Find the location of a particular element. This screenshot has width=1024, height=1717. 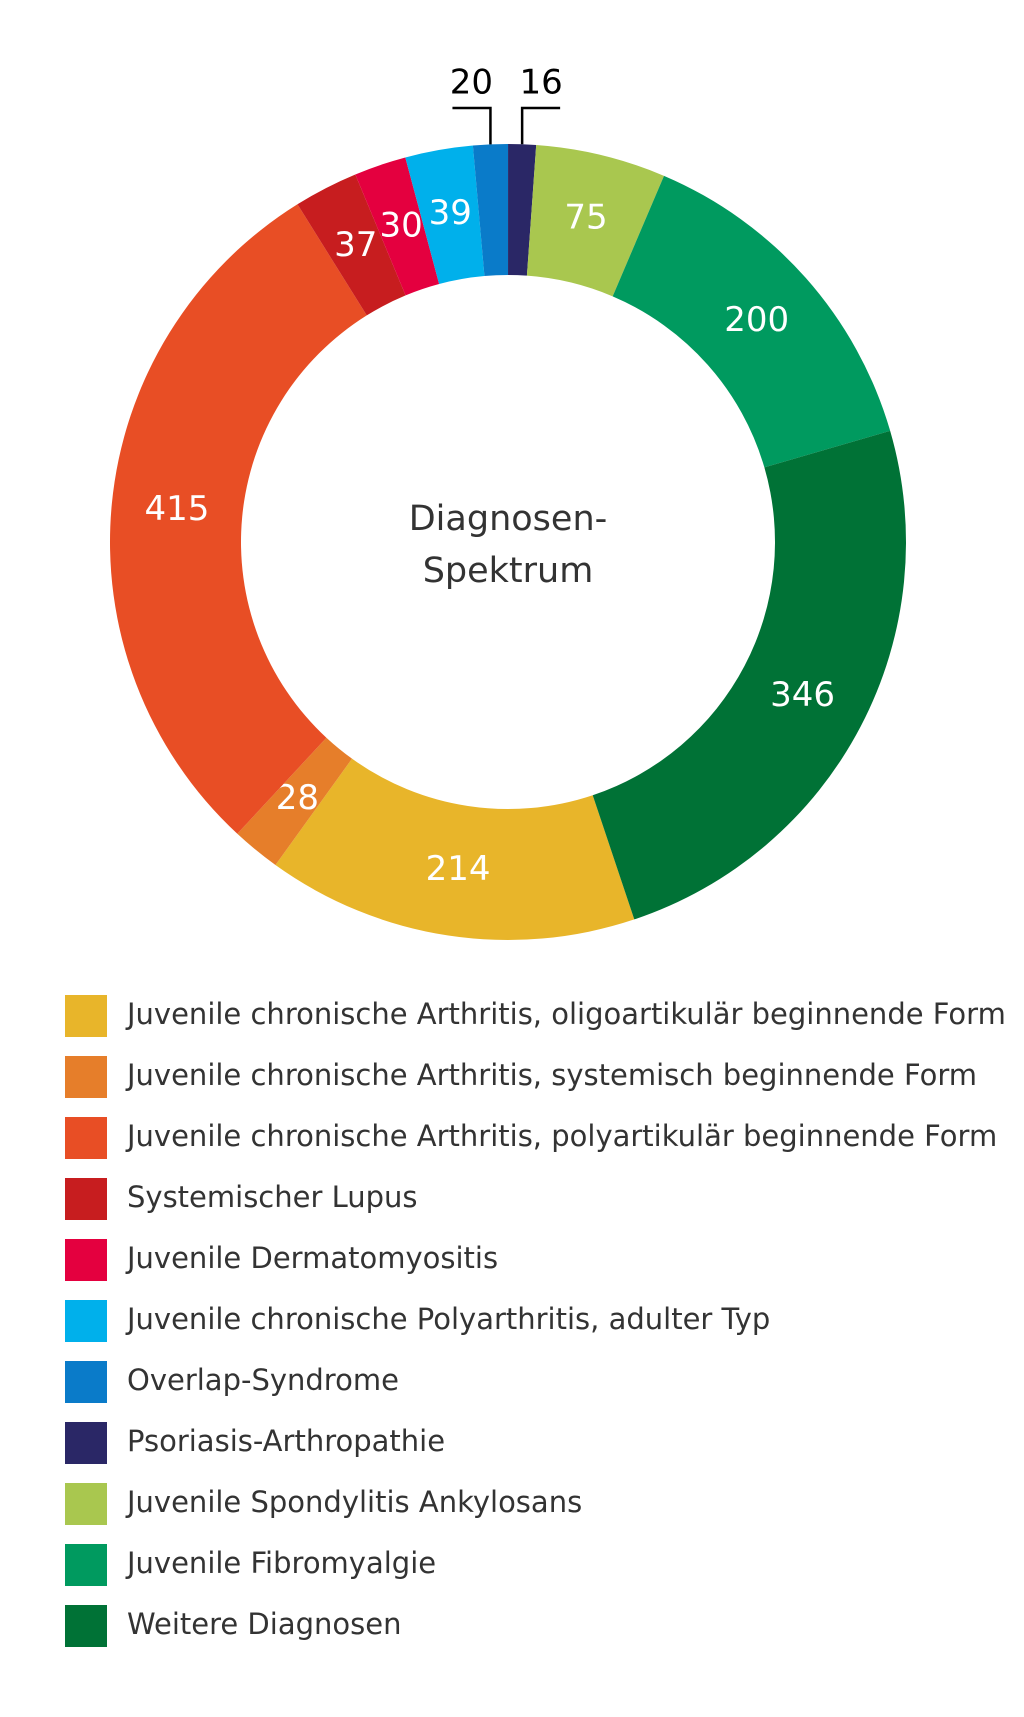

slice-label: 16 is located at coordinates (541, 83).